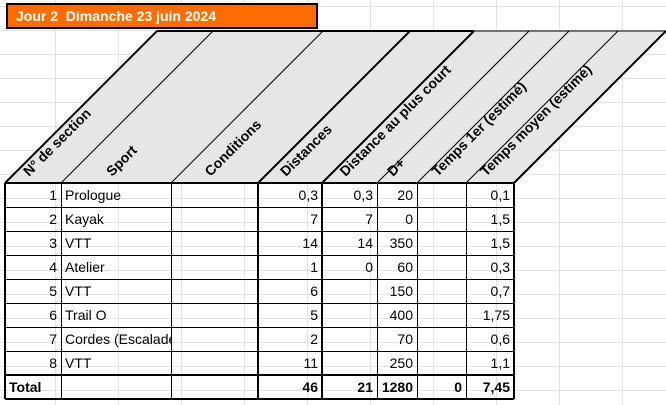 The width and height of the screenshot is (666, 405). What do you see at coordinates (365, 387) in the screenshot?
I see `total-shortest-distance: 21` at bounding box center [365, 387].